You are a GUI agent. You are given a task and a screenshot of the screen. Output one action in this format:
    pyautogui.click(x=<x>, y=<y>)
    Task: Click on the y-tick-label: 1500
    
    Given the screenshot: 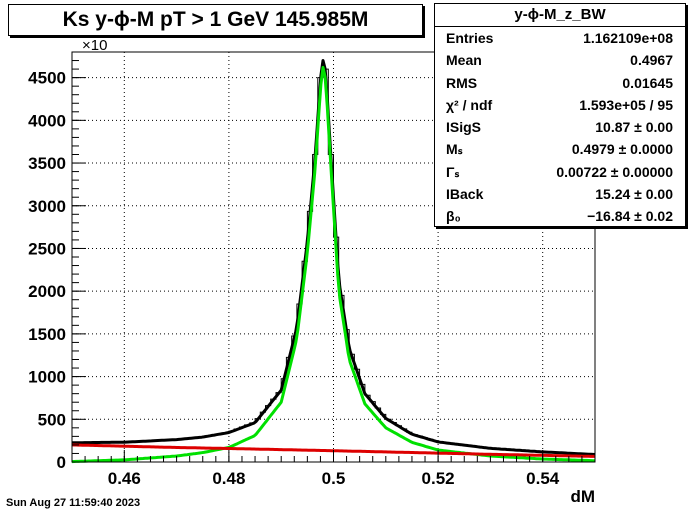 What is the action you would take?
    pyautogui.click(x=47, y=334)
    